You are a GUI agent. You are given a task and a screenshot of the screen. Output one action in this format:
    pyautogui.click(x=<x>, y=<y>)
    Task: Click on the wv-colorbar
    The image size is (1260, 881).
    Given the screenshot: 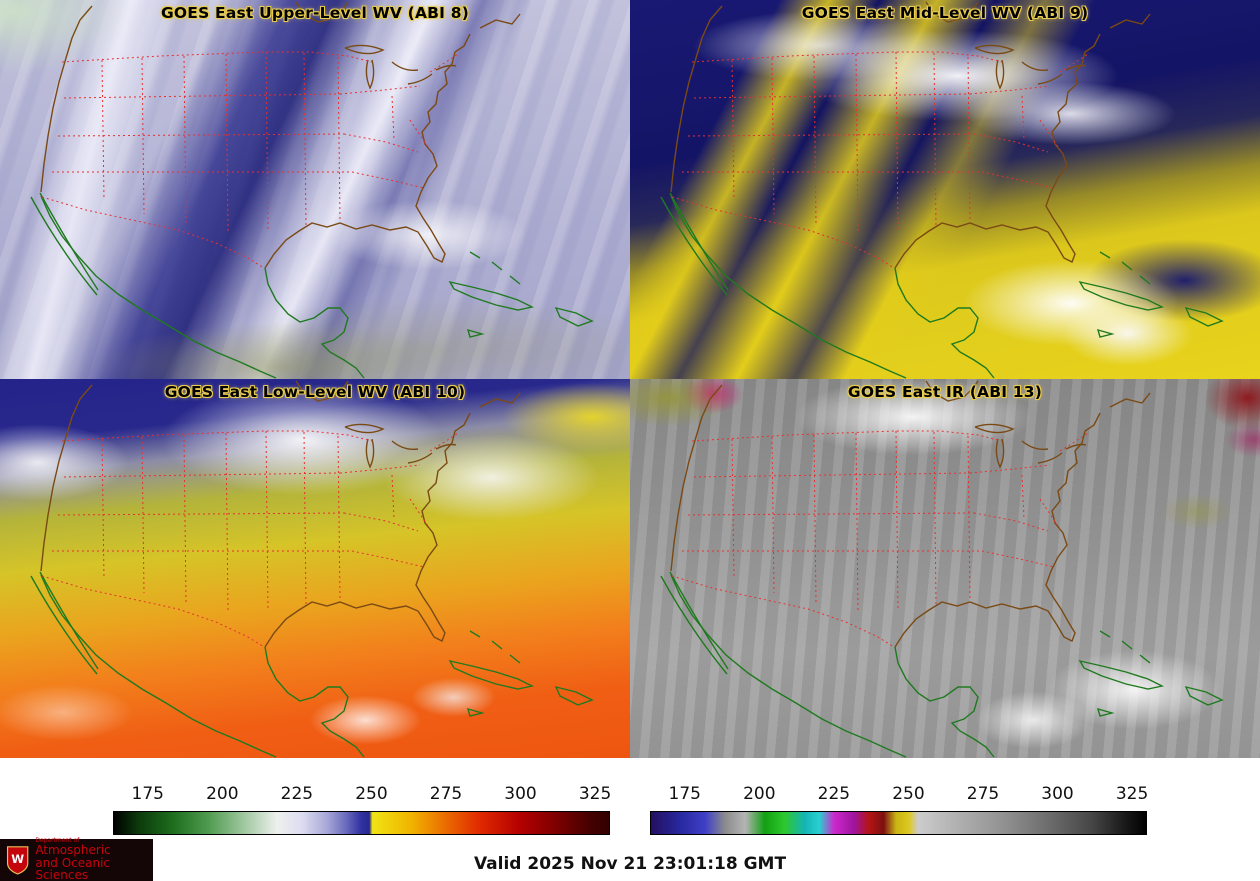 What is the action you would take?
    pyautogui.click(x=361, y=823)
    